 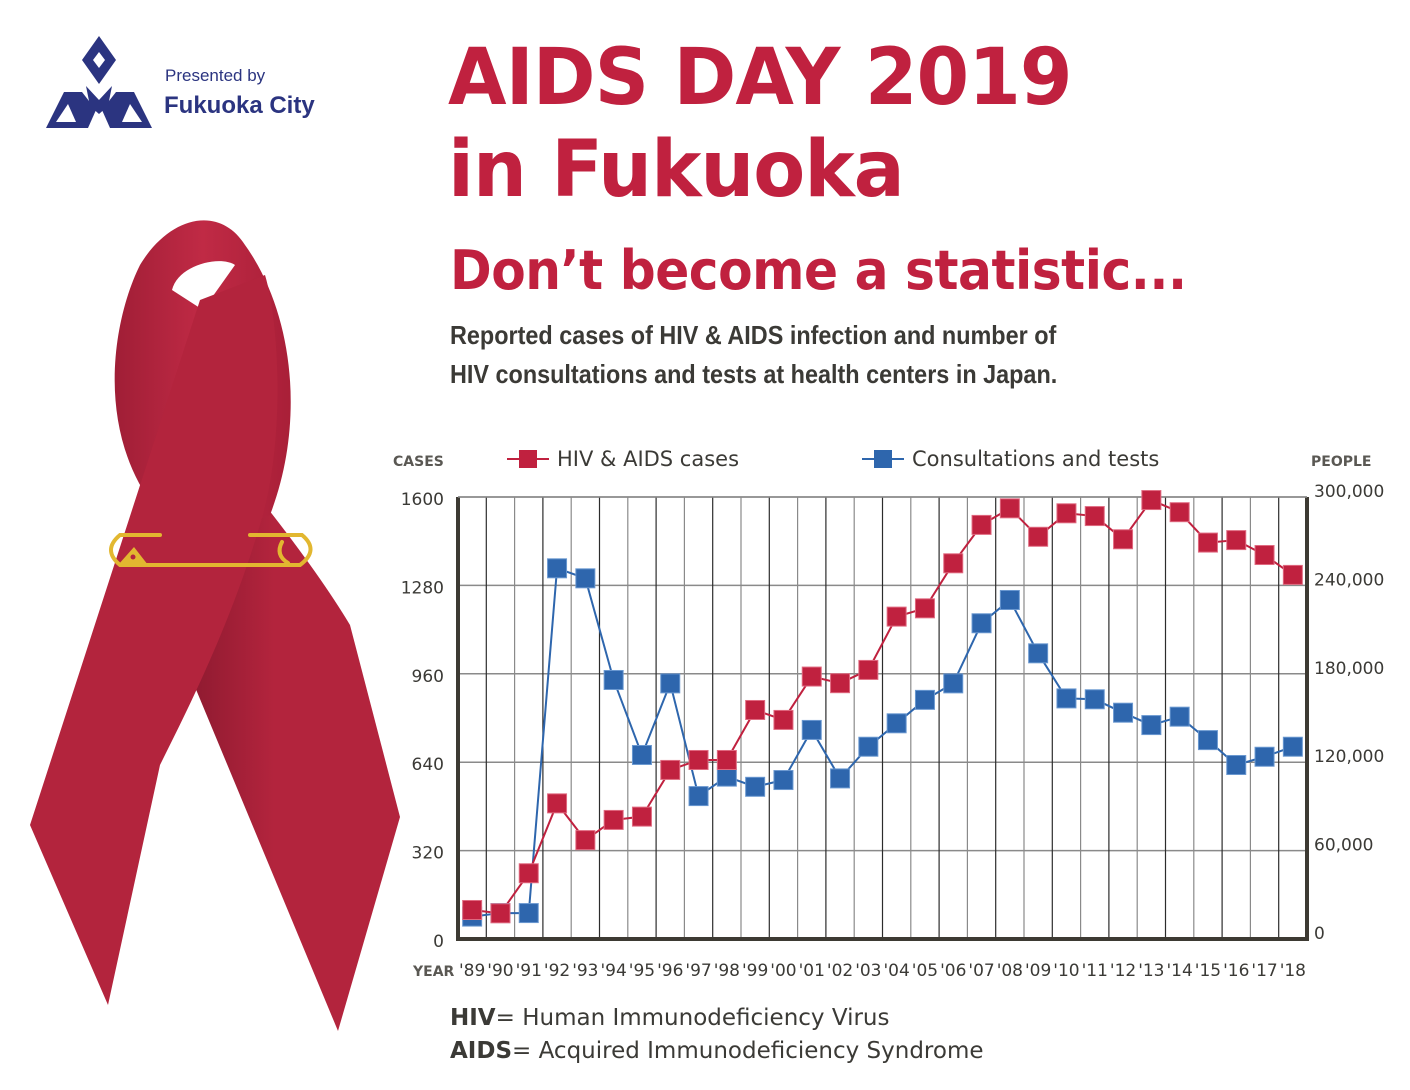 What do you see at coordinates (99, 100) in the screenshot?
I see `logo-center-shape` at bounding box center [99, 100].